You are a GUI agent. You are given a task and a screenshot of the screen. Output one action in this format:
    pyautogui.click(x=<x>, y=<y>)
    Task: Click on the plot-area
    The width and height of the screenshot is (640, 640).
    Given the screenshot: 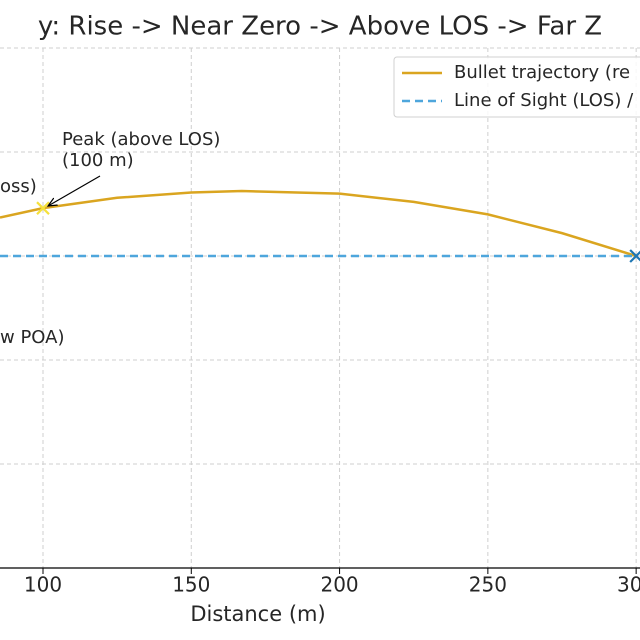 What is the action you would take?
    pyautogui.click(x=320, y=226)
    